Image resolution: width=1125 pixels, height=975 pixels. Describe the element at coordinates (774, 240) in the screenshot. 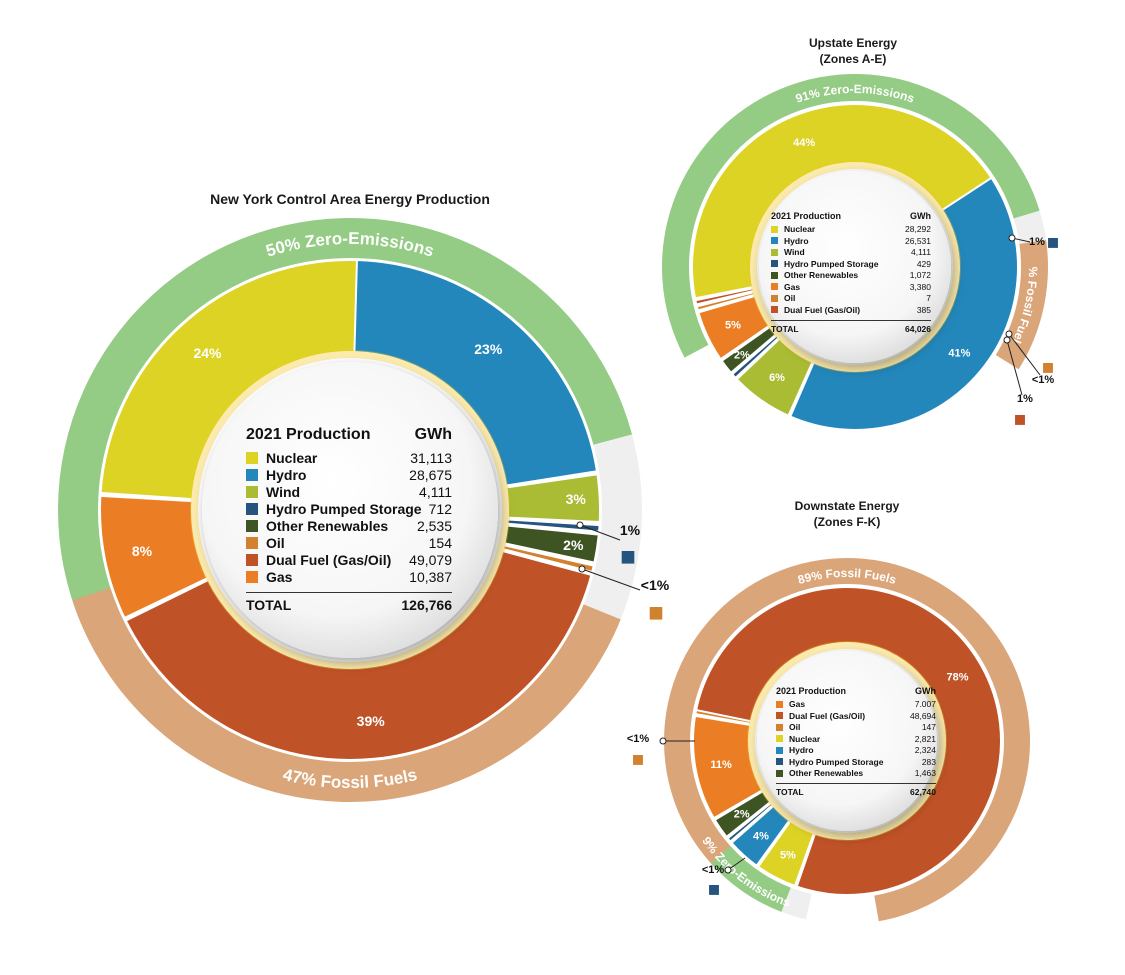

I see `legend-swatch-hydro` at that location.